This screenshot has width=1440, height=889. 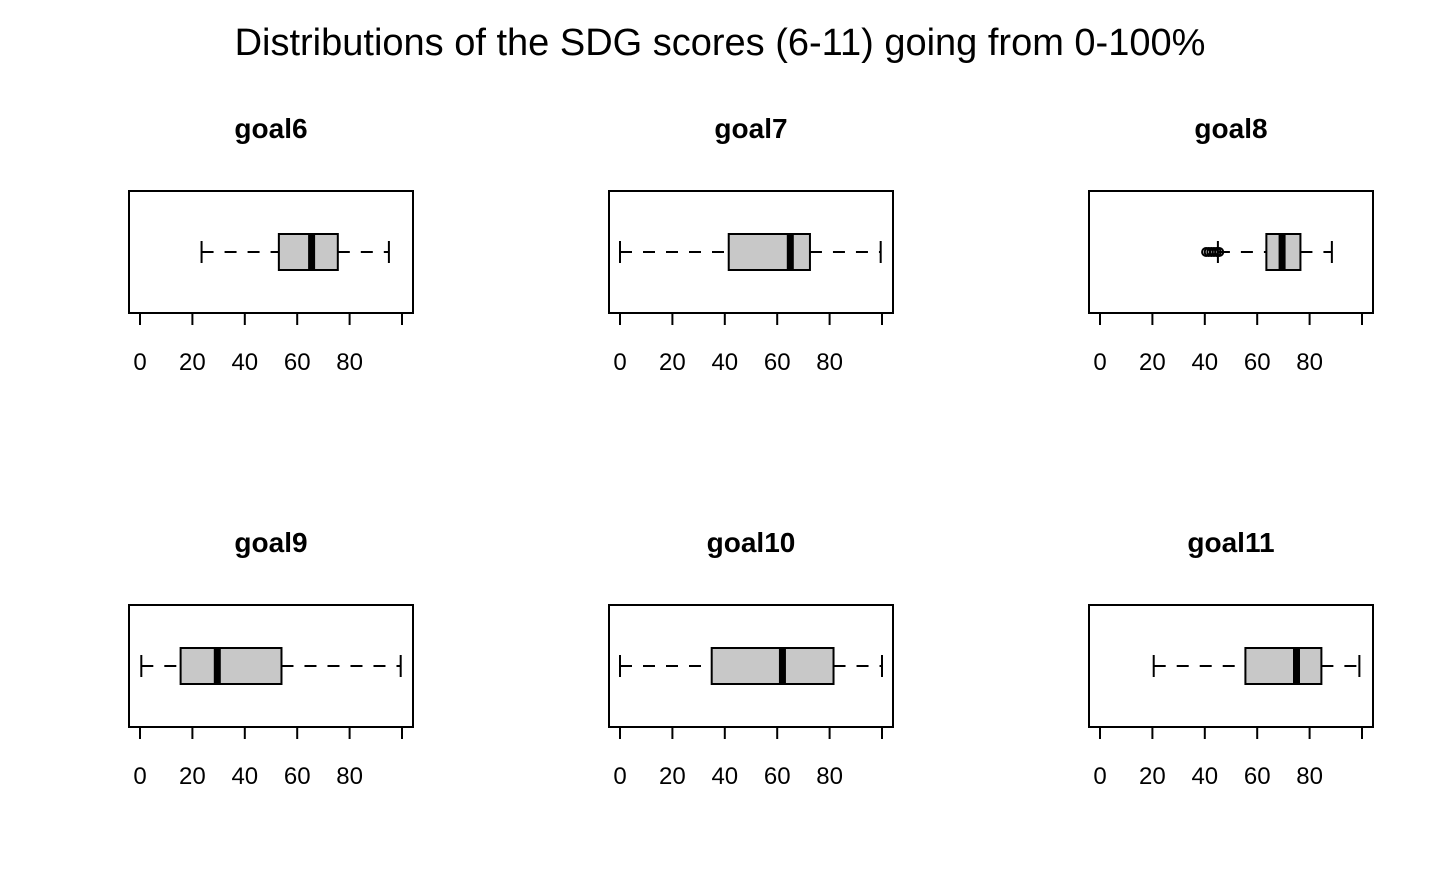 I want to click on goal11-tick-label: 60, so click(x=1257, y=776).